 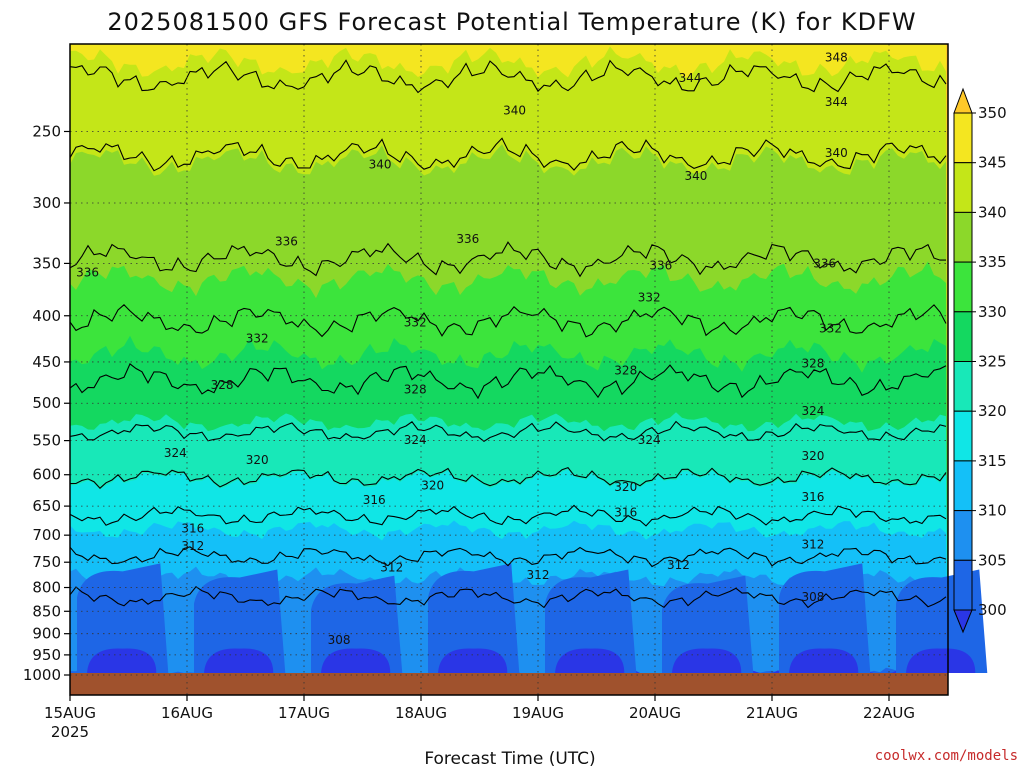 I want to click on contour-label-13: 332, so click(x=415, y=323).